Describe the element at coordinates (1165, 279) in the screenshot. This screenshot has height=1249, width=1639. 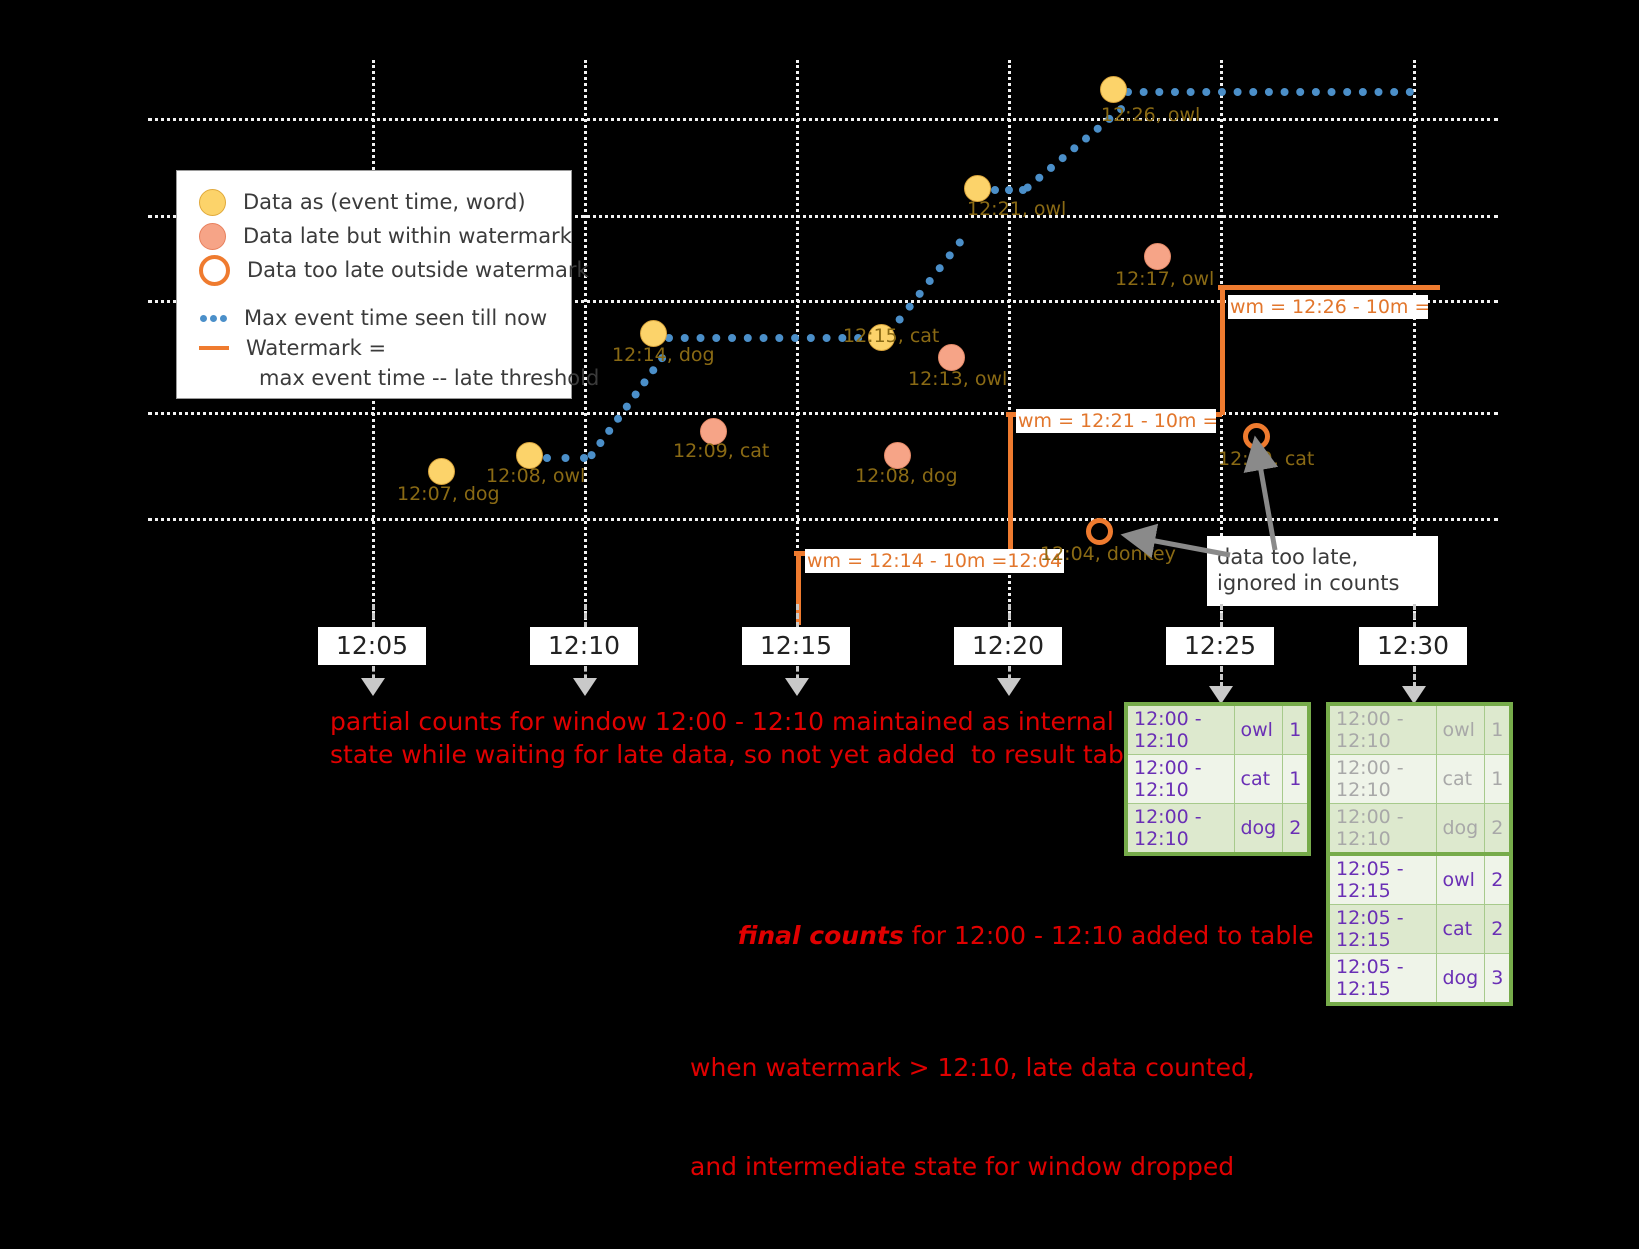
I see `data-point-label: 12:17, owl` at that location.